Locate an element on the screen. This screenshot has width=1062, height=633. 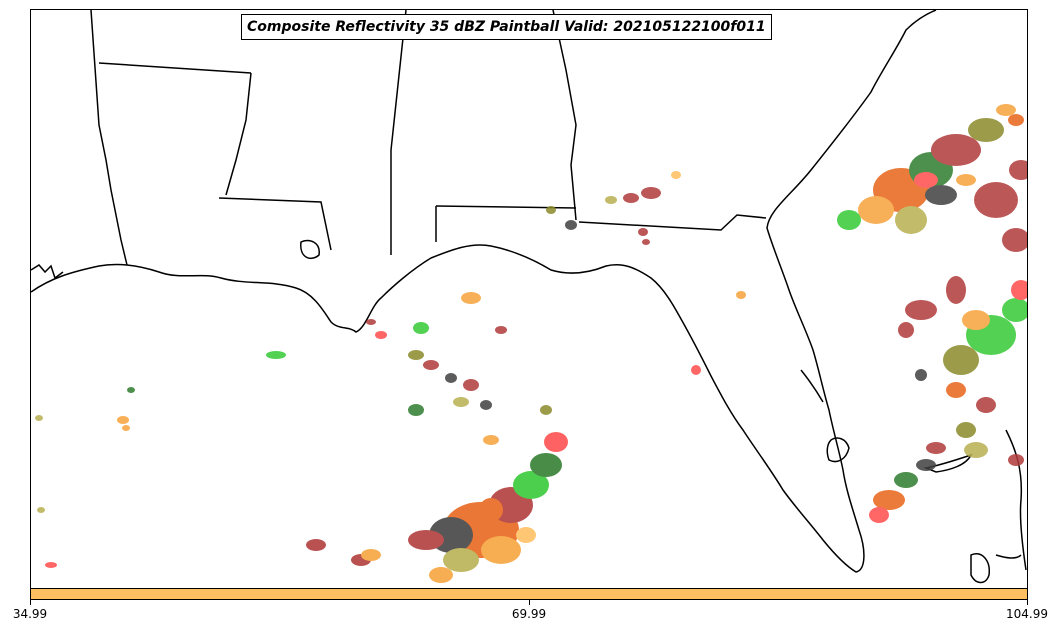
colorbar-label-mid: 69.99 is located at coordinates (529, 614).